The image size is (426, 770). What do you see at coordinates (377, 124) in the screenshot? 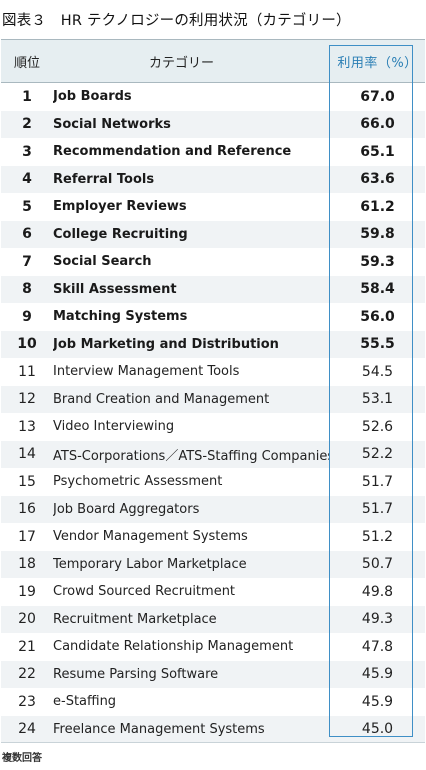
I see `cell-rate: 66.0` at bounding box center [377, 124].